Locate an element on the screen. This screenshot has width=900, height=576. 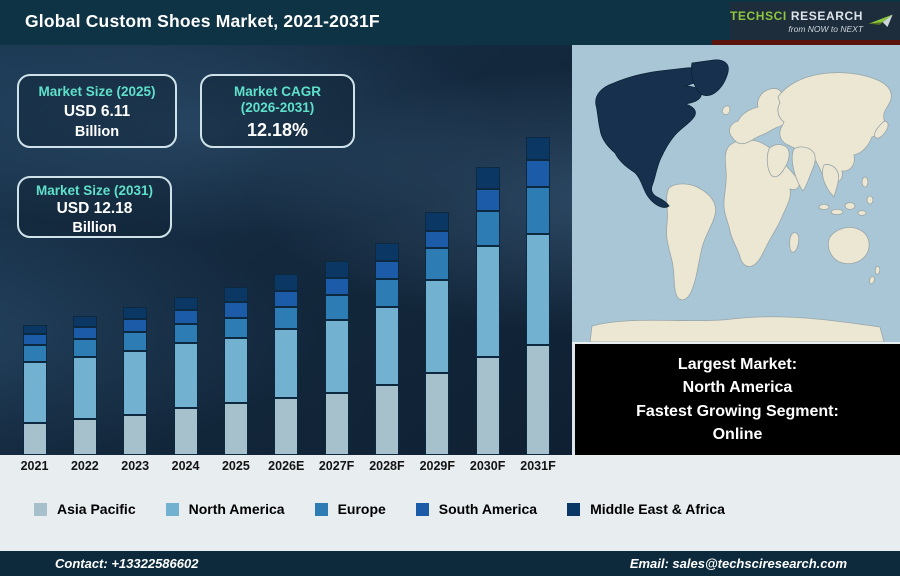
bar-segment-2031F-asia-pacific is located at coordinates (538, 400).